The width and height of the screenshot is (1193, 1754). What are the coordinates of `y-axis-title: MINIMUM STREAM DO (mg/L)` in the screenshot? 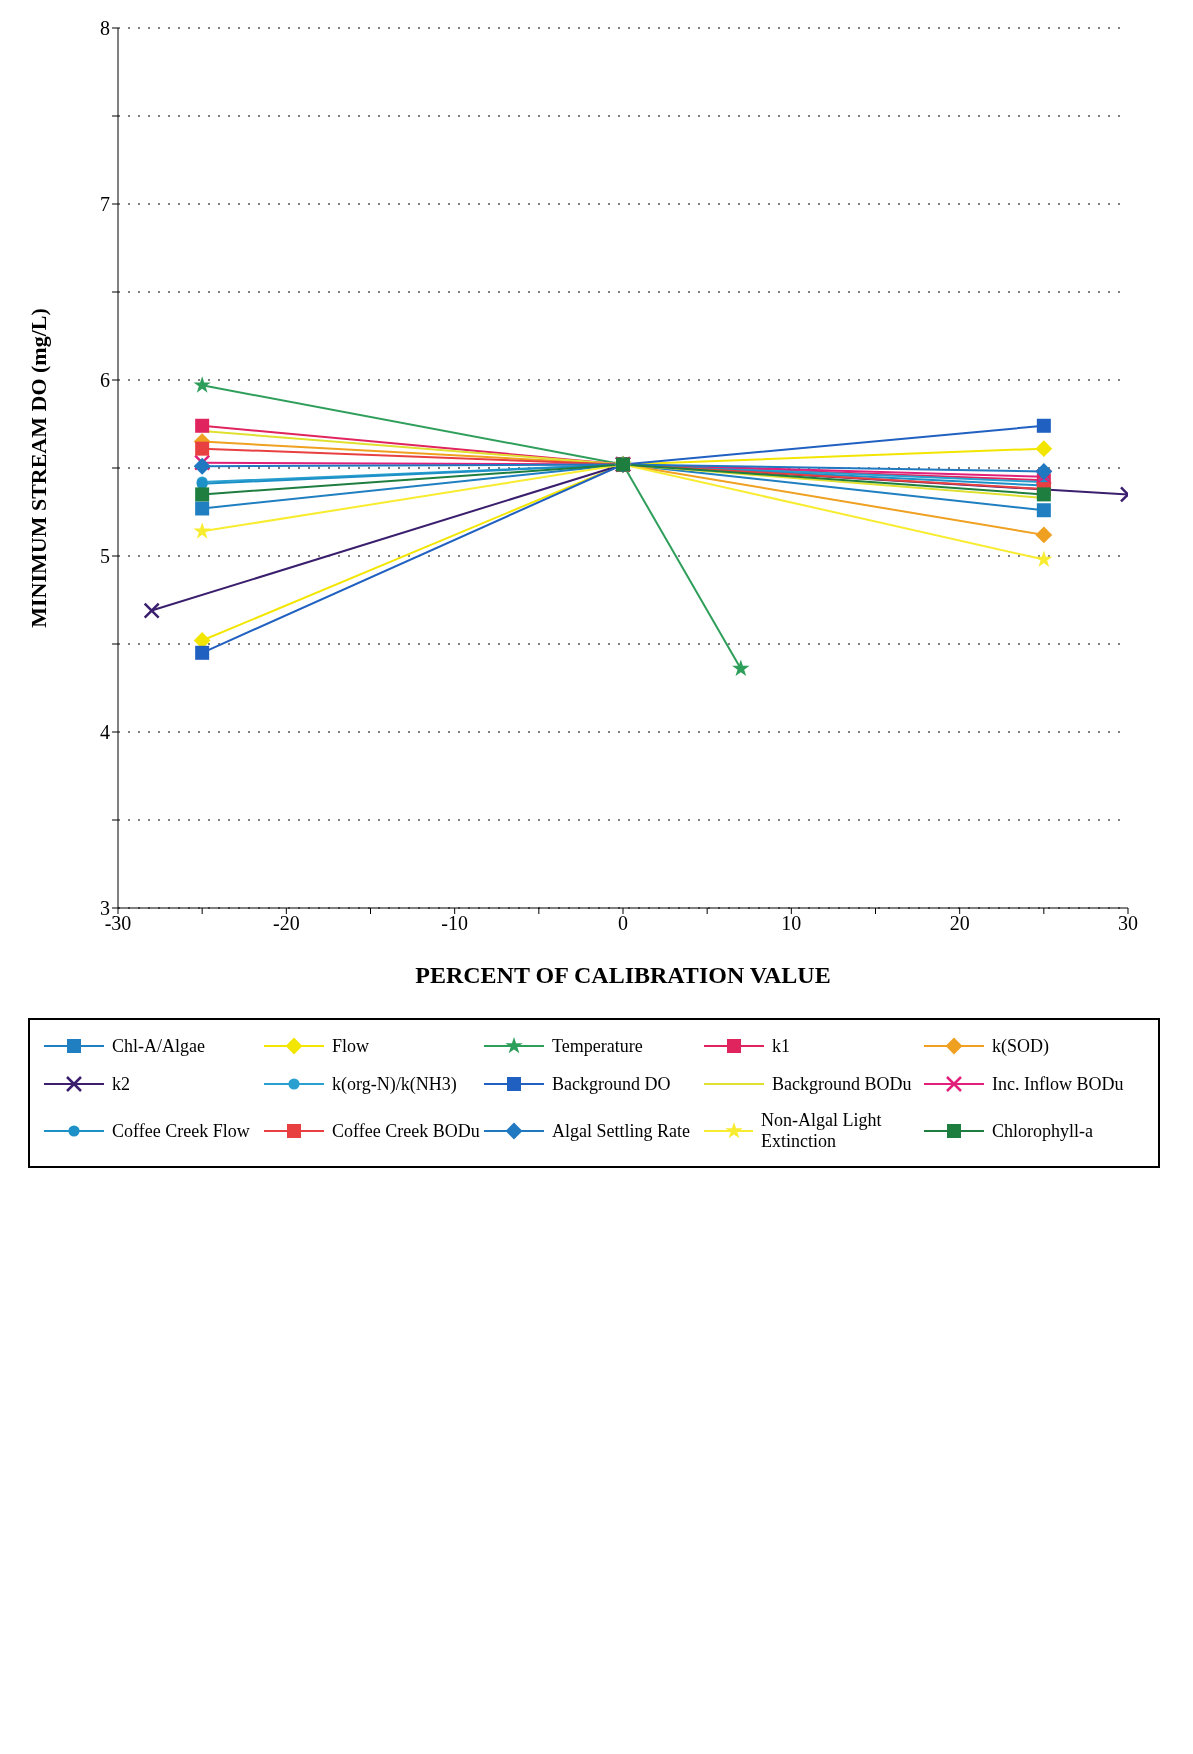 It's located at (38, 468).